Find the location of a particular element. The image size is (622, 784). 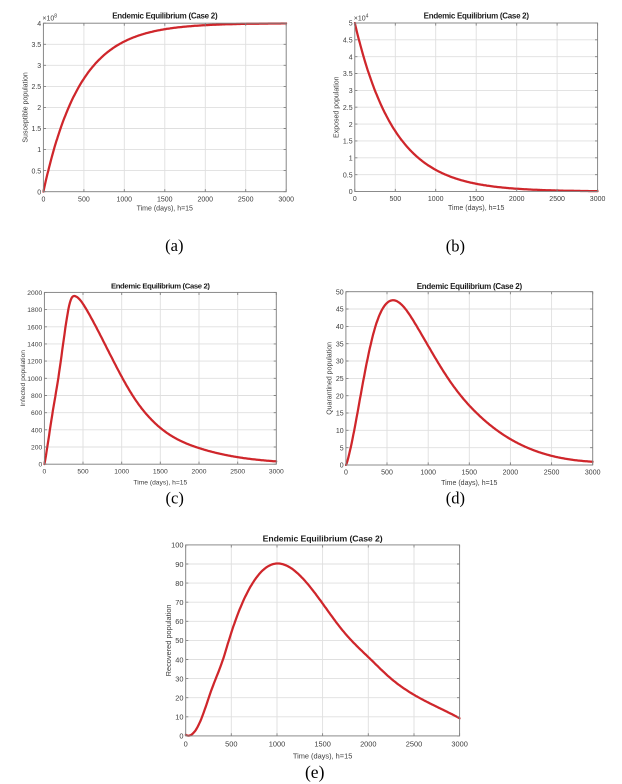

svg-text: 35 is located at coordinates (340, 344).